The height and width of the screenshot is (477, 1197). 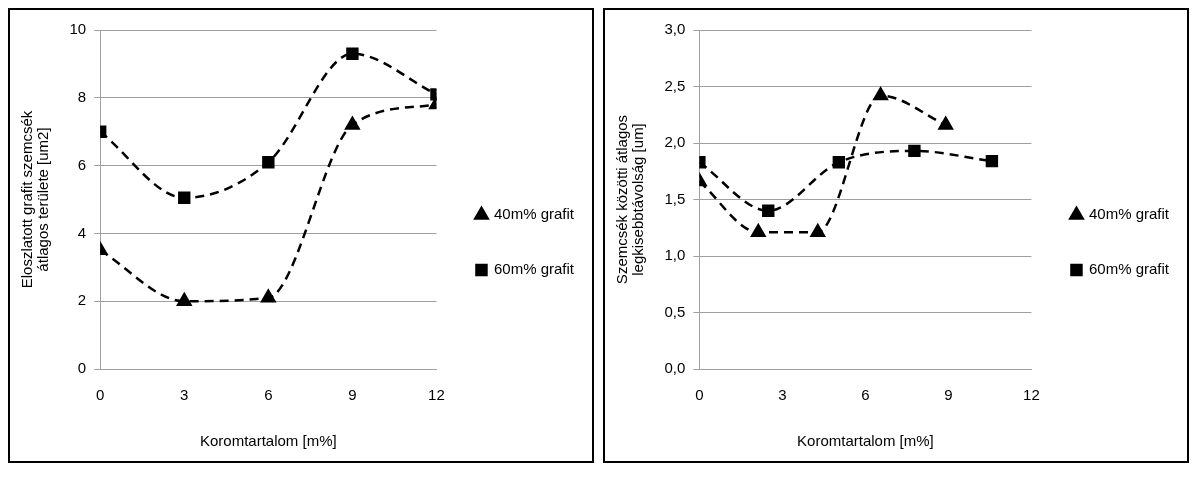 What do you see at coordinates (78, 29) in the screenshot?
I see `y-tick-label: 10` at bounding box center [78, 29].